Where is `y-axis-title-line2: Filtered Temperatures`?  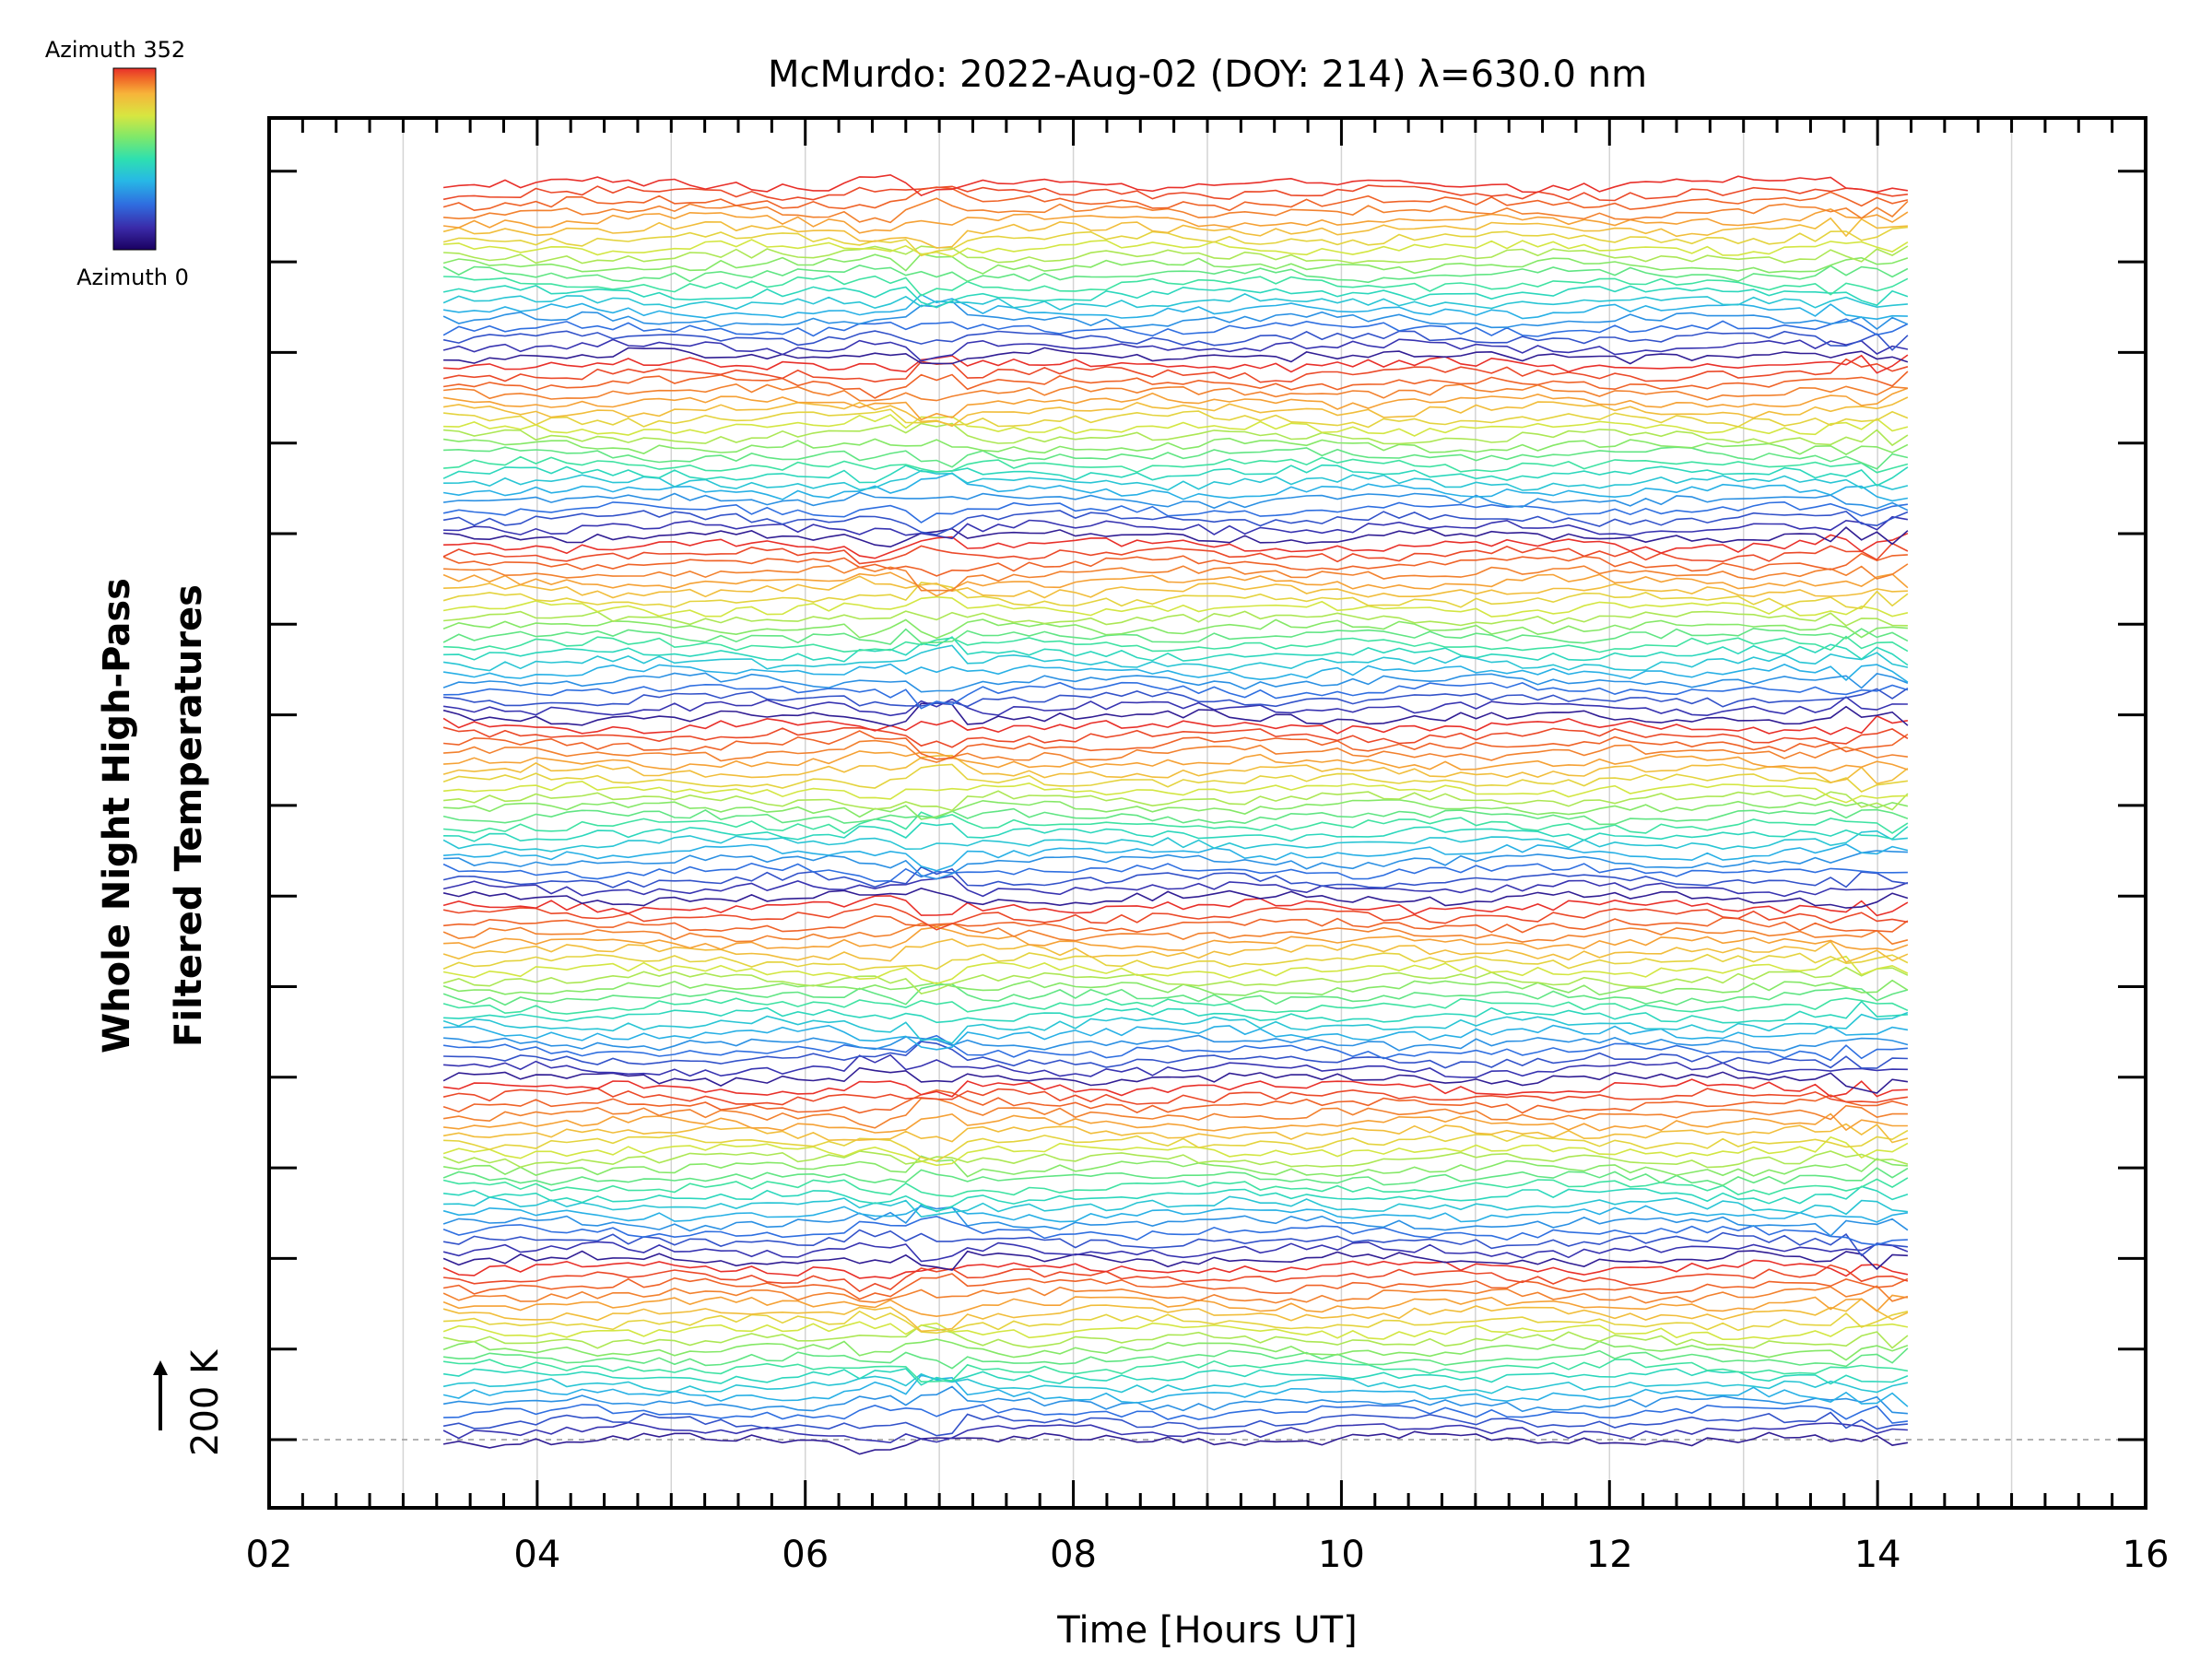 y-axis-title-line2: Filtered Temperatures is located at coordinates (189, 815).